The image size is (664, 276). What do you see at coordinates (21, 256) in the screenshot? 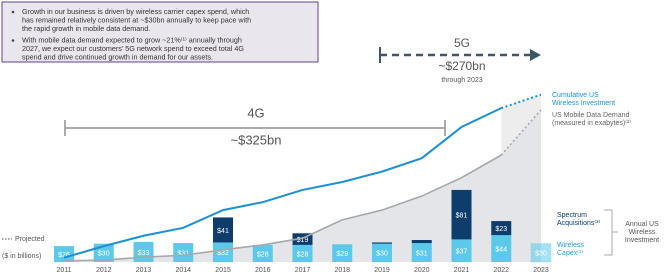
I see `unit-label: ($ in billions)` at bounding box center [21, 256].